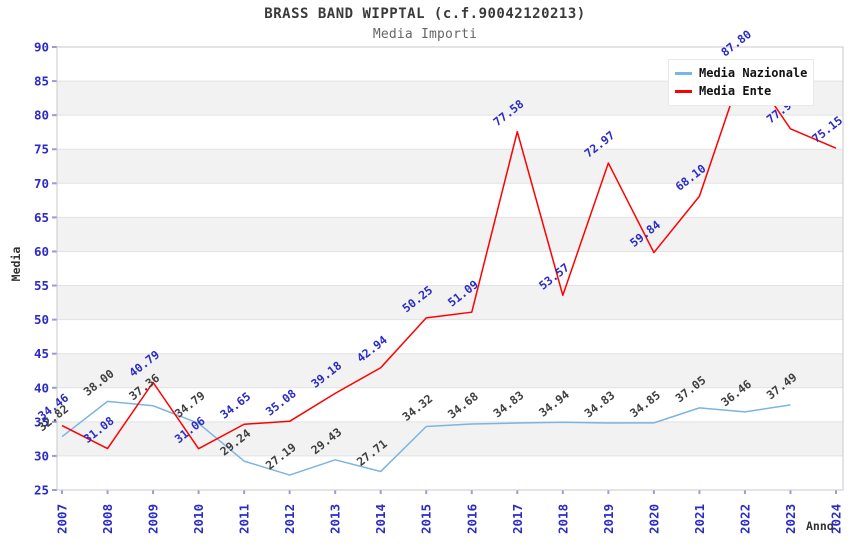  I want to click on x-tick-label: 2010, so click(198, 519).